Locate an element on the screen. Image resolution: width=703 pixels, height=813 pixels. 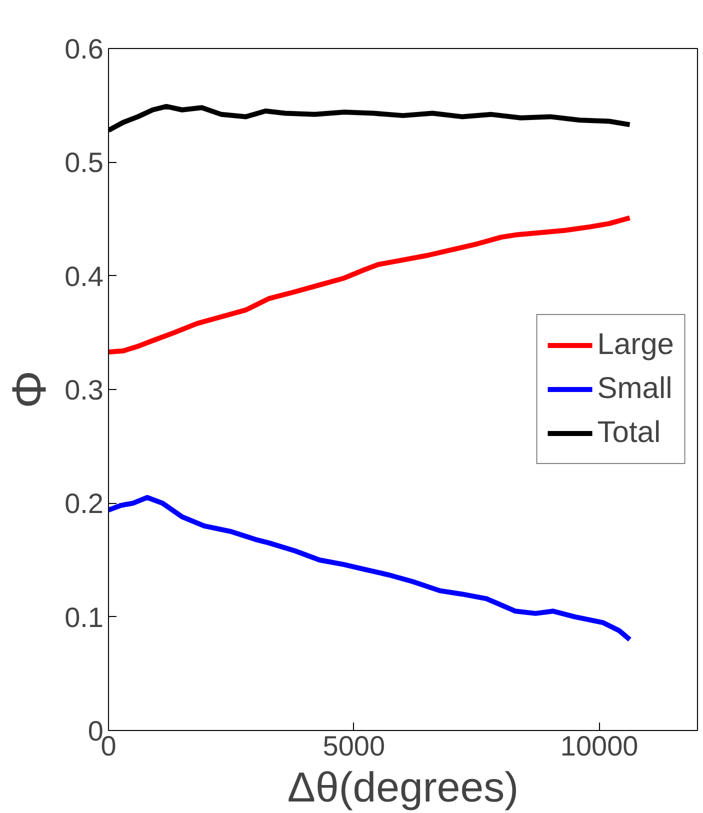
y-tick-label: 0.2 is located at coordinates (84, 504).